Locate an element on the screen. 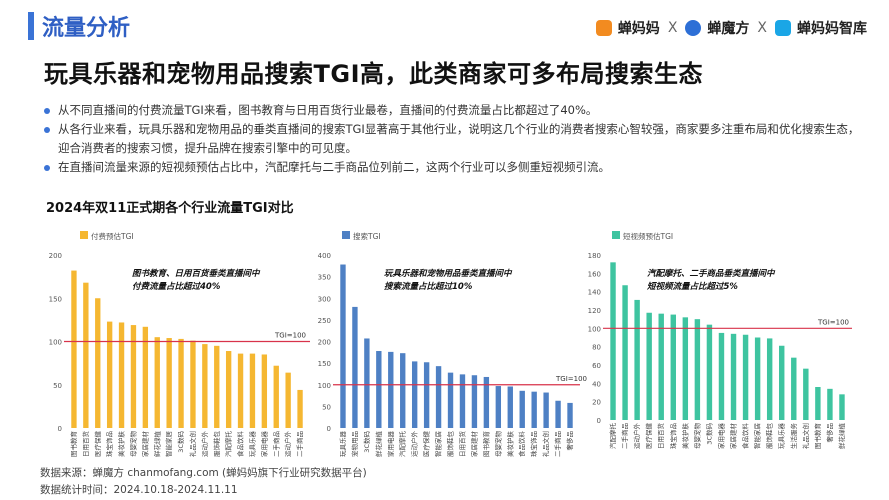  x-tick-label: 智能家居 is located at coordinates (168, 444).